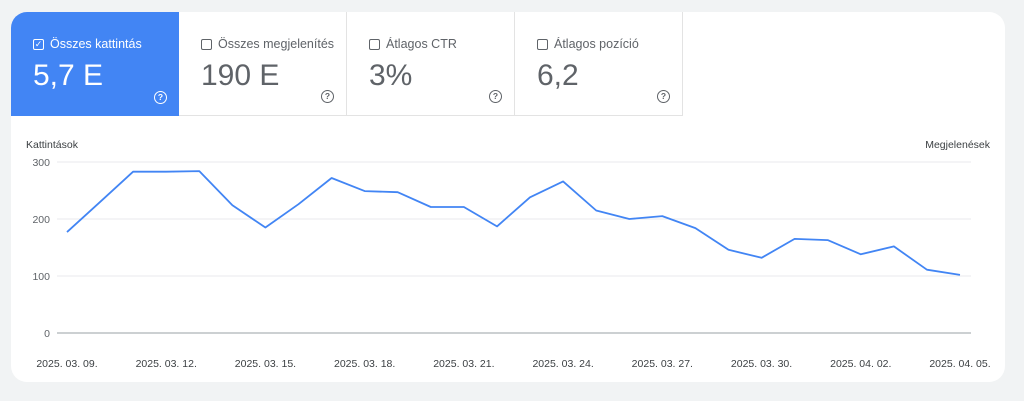 The width and height of the screenshot is (1024, 401). What do you see at coordinates (391, 75) in the screenshot?
I see `metric-value: 3%` at bounding box center [391, 75].